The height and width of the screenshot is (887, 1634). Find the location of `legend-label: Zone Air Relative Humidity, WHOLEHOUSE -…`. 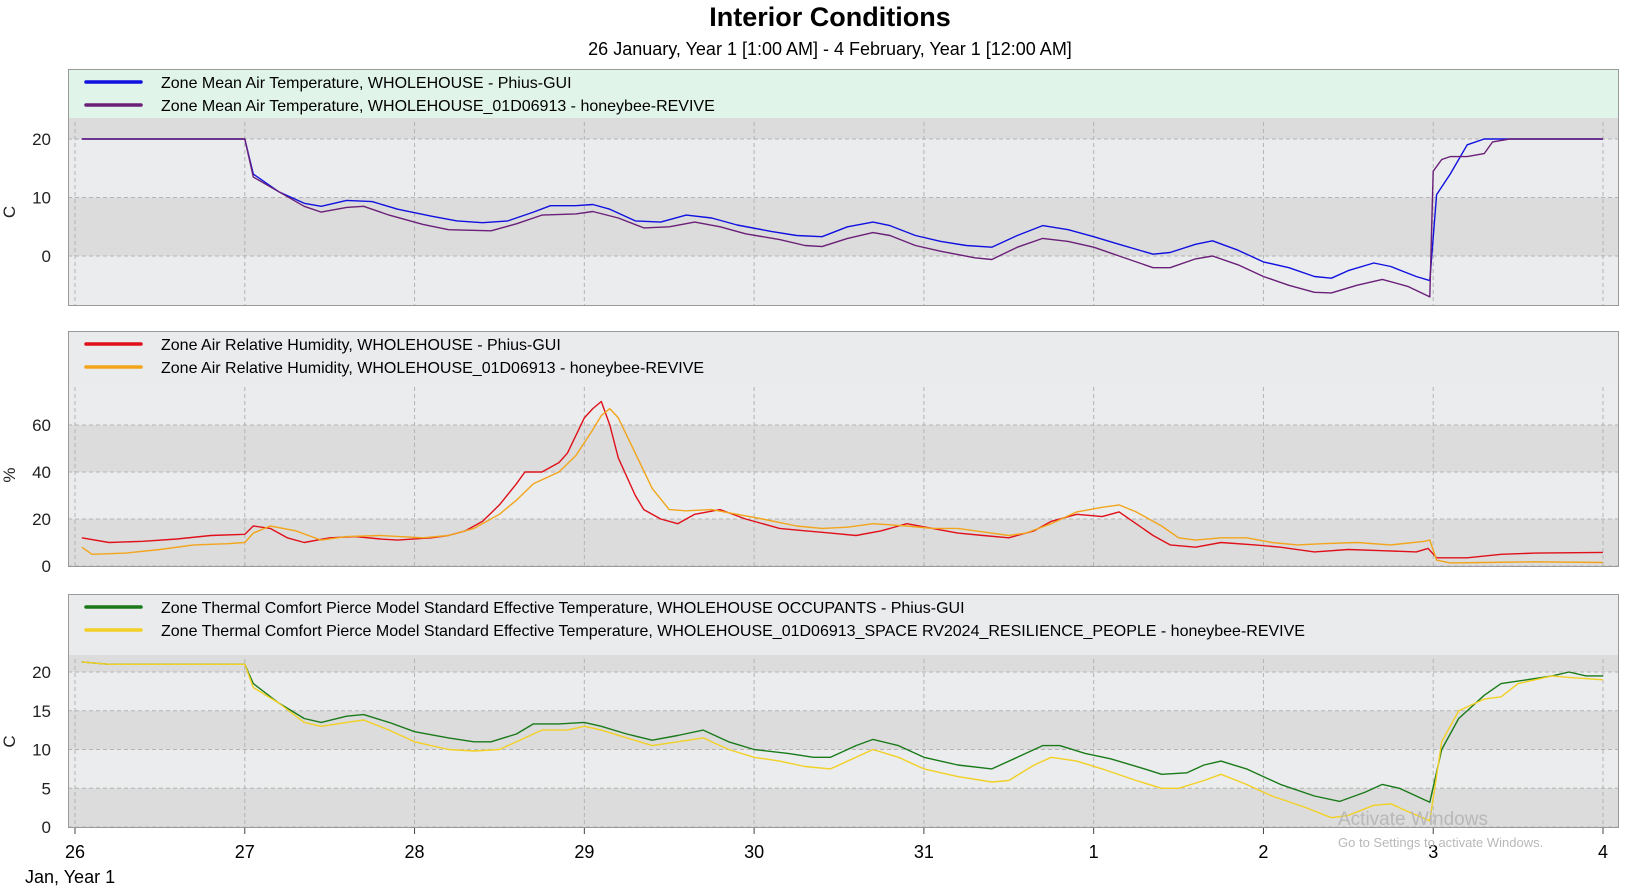

legend-label: Zone Air Relative Humidity, WHOLEHOUSE -… is located at coordinates (361, 345).